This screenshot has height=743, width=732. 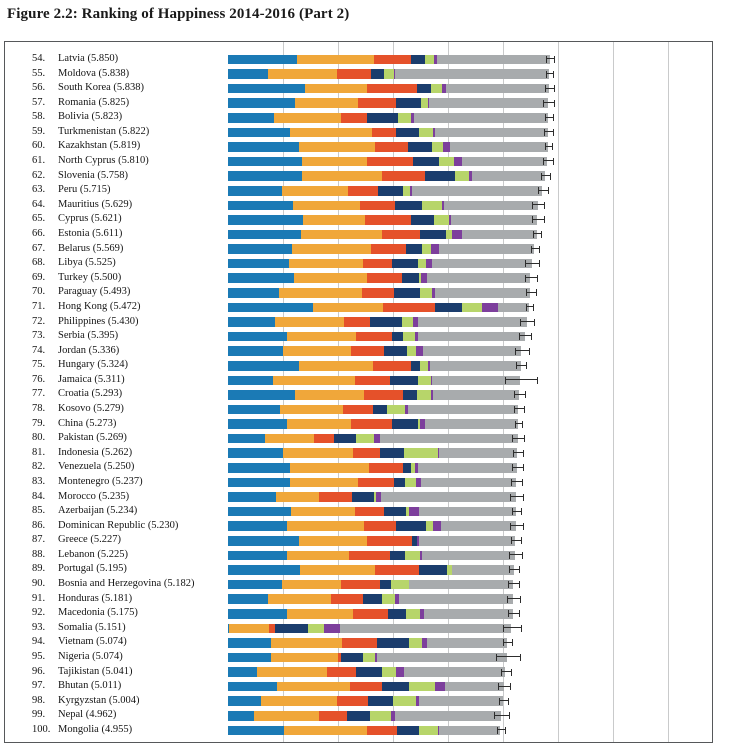 What do you see at coordinates (99, 145) in the screenshot?
I see `country-label: Kazakhstan (5.819)` at bounding box center [99, 145].